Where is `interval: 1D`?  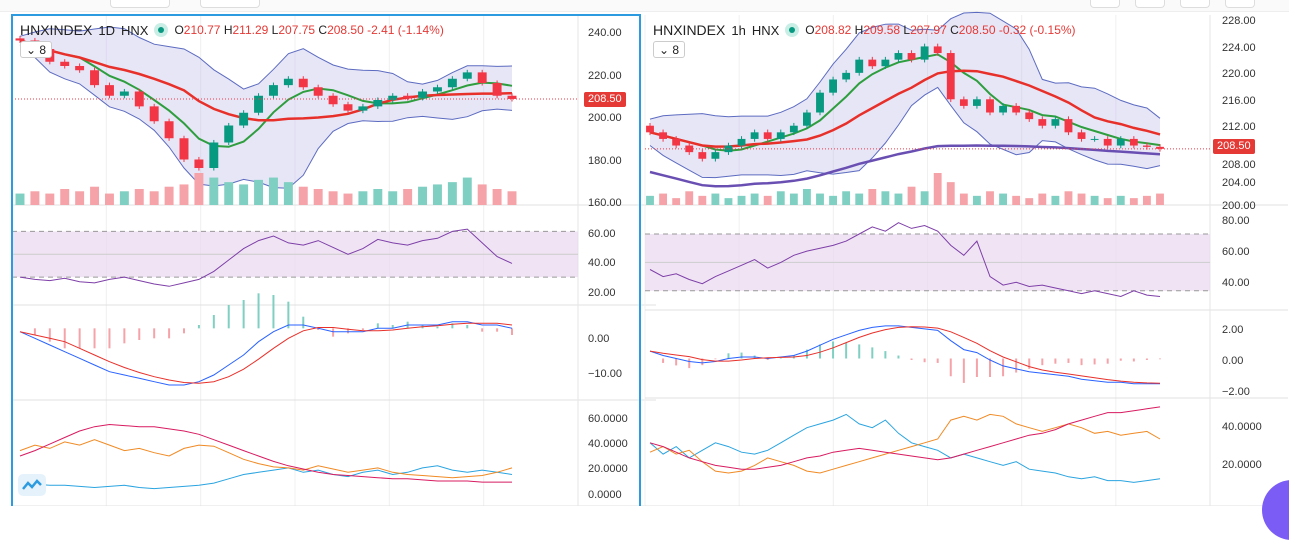
interval: 1D is located at coordinates (106, 30).